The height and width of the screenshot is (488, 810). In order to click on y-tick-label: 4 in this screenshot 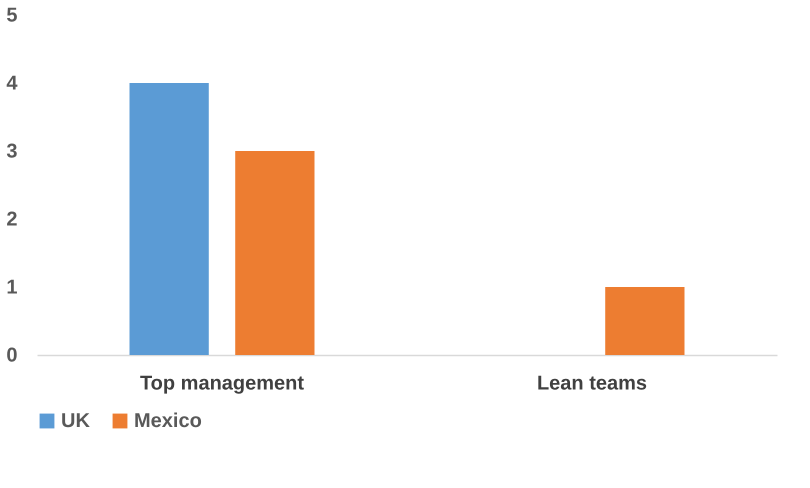, I will do `click(12, 83)`.